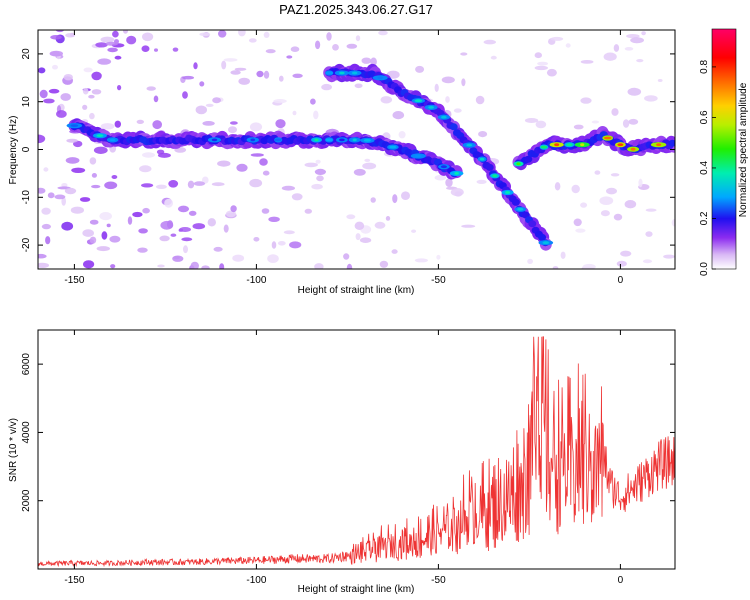  What do you see at coordinates (13, 450) in the screenshot?
I see `snr-y-label: SNR (10 * v/v)` at bounding box center [13, 450].